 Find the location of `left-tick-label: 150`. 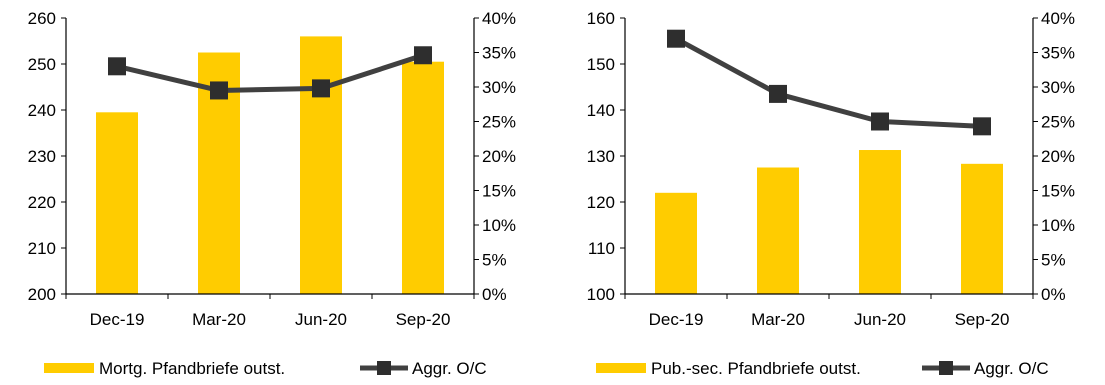

left-tick-label: 150 is located at coordinates (601, 64).